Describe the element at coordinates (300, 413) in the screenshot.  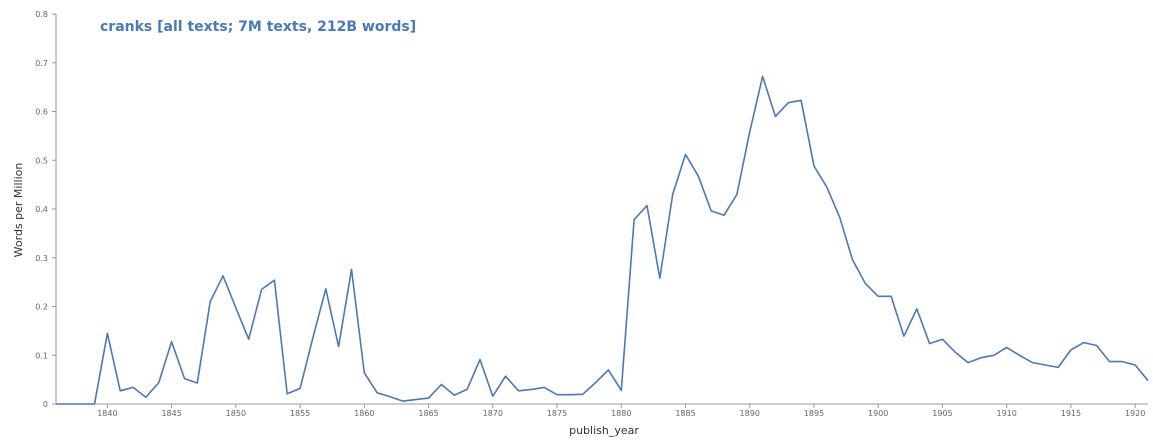
I see `x-tick-label: 1855` at that location.